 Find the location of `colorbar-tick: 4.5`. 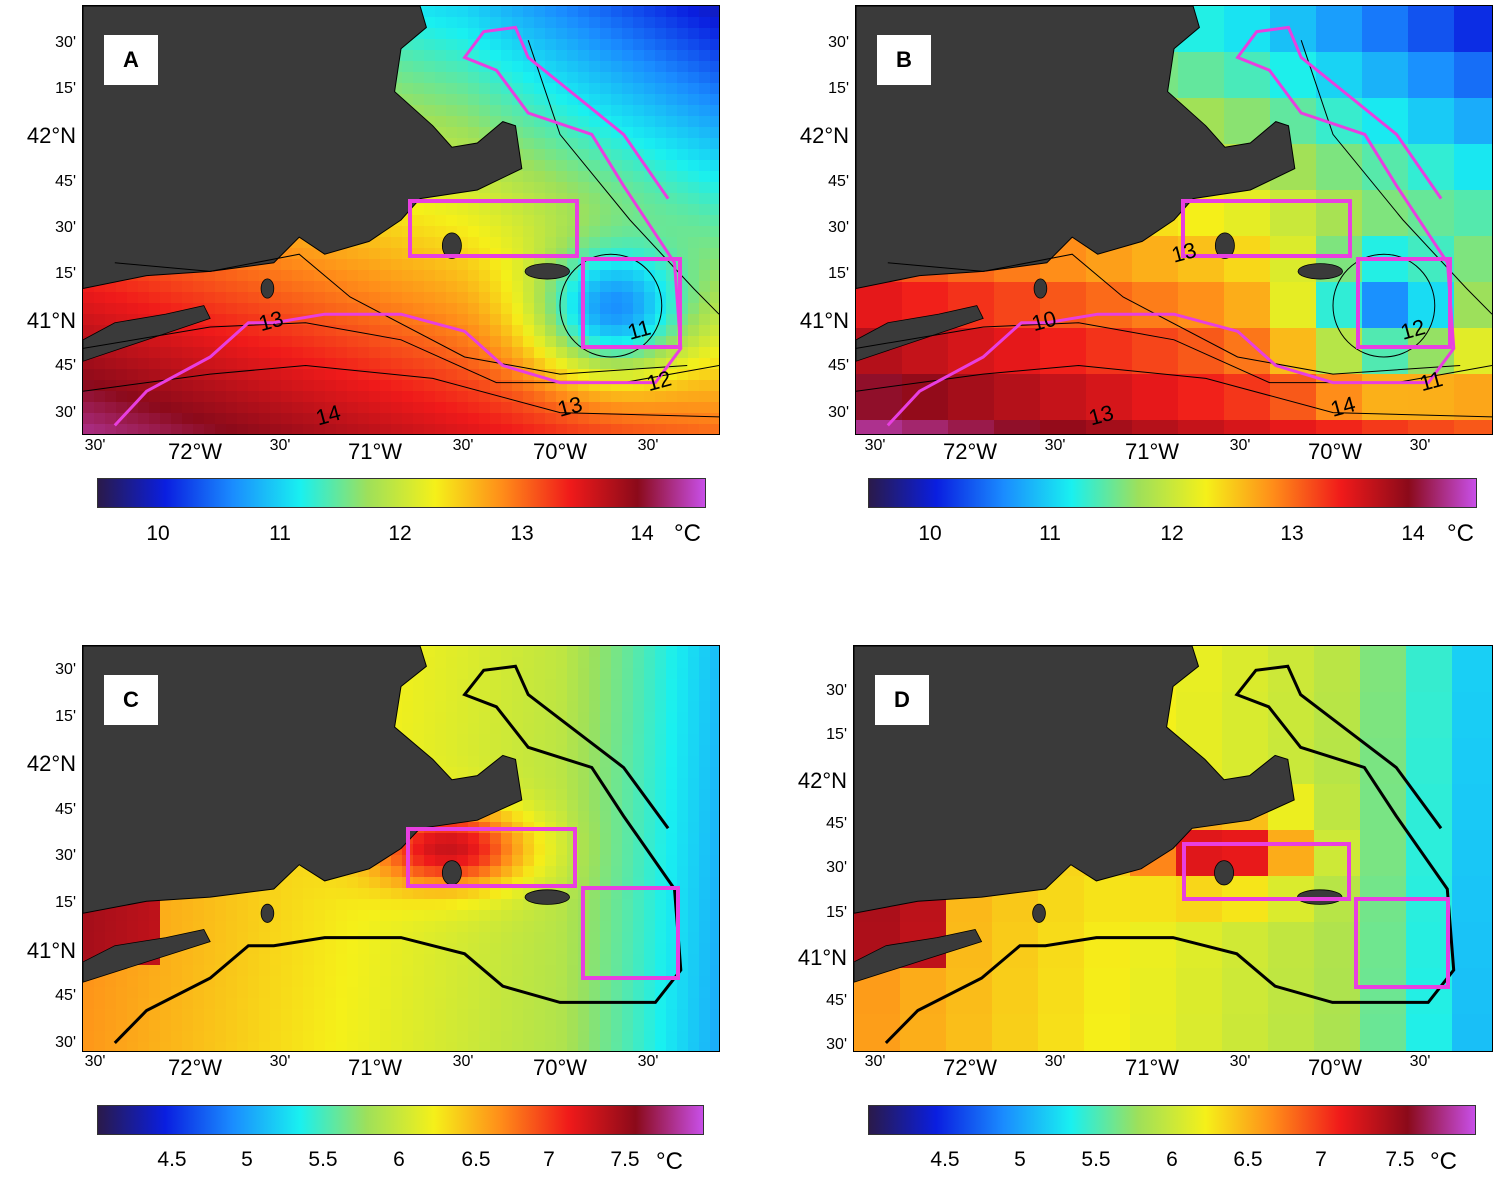

colorbar-tick: 4.5 is located at coordinates (945, 1159).